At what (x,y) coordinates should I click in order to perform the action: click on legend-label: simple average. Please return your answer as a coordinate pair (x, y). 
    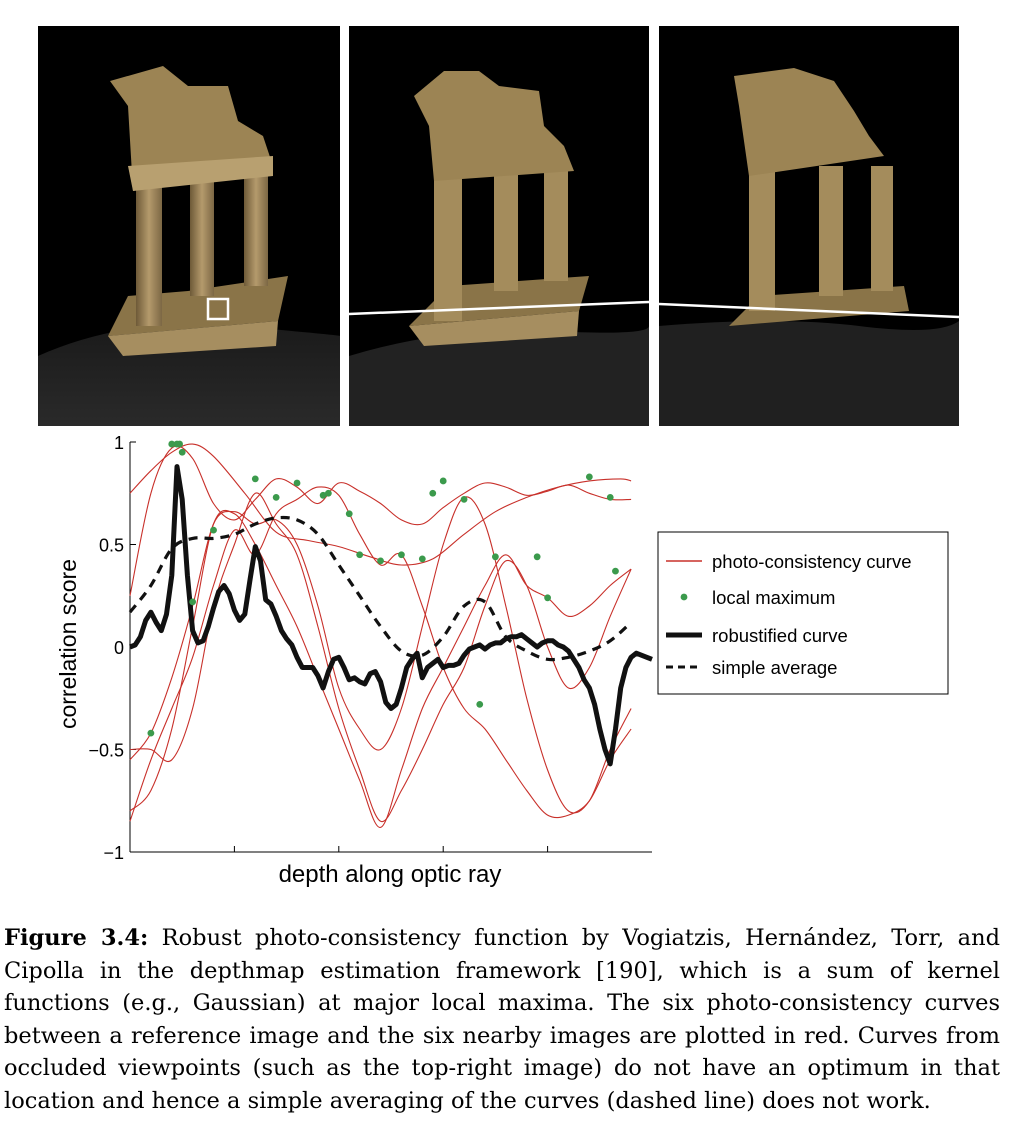
    Looking at the image, I should click on (774, 667).